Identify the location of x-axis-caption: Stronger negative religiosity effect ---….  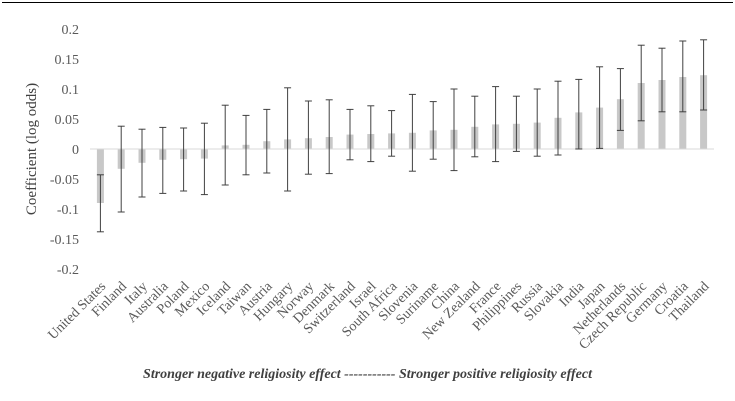
(367, 374).